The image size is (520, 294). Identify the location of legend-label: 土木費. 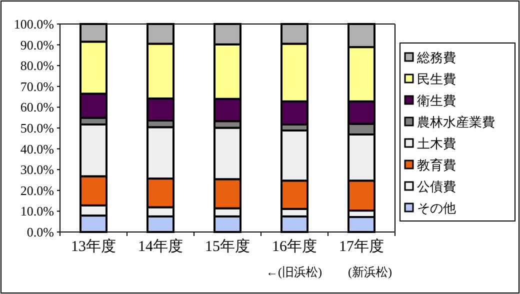
(436, 143).